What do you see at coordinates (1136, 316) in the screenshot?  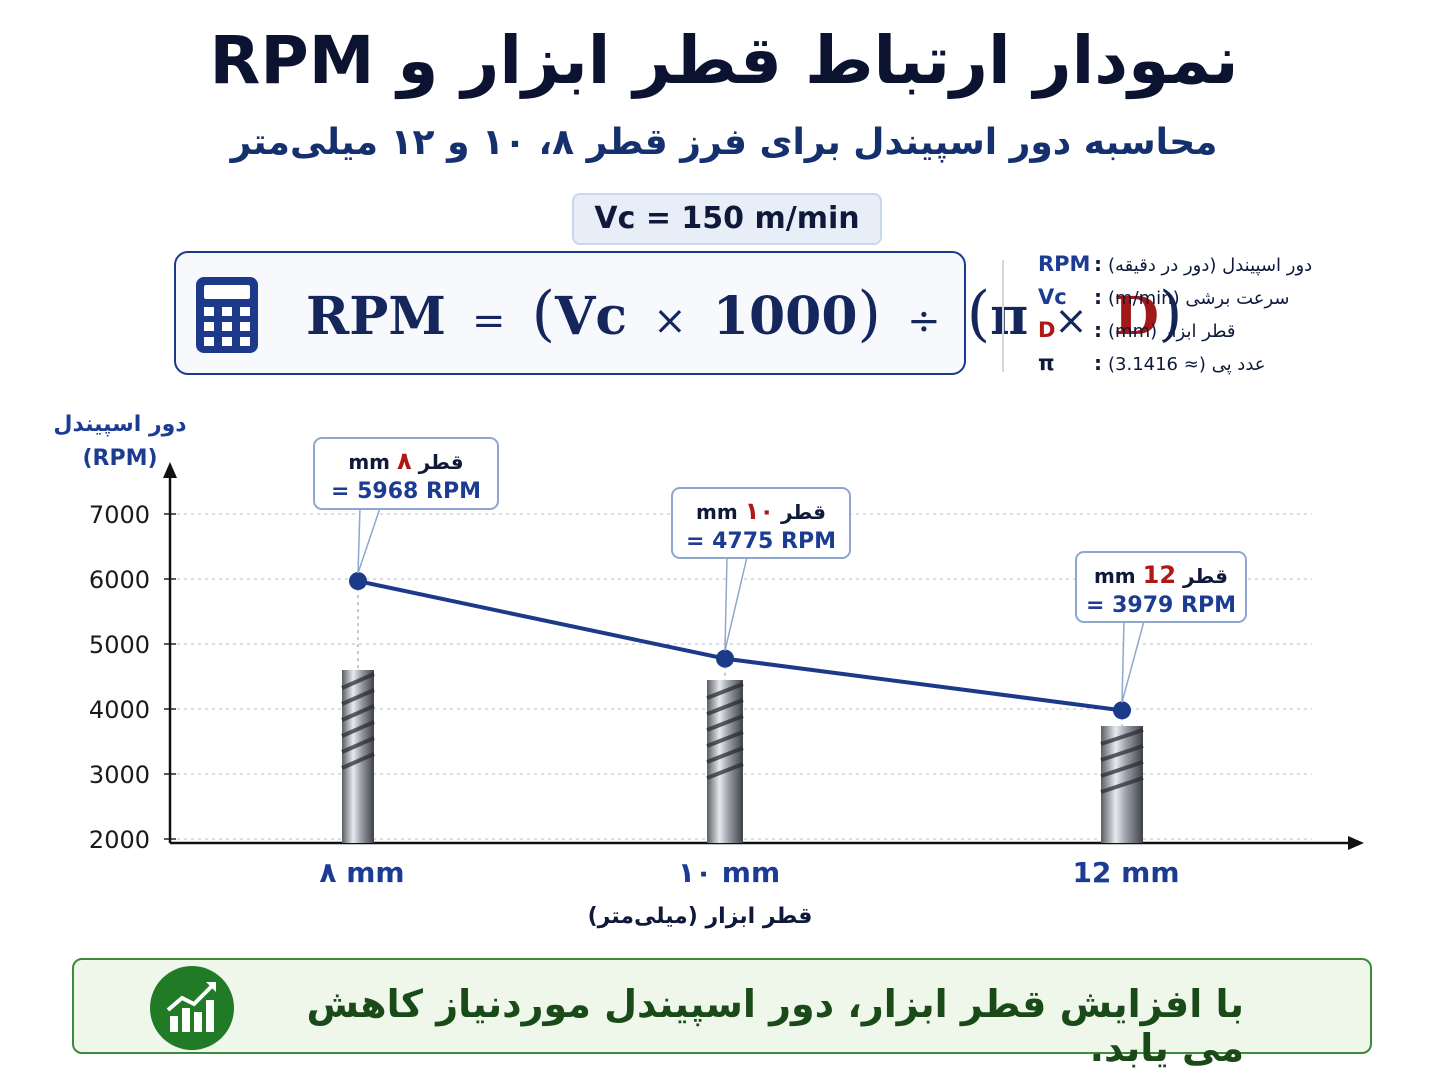 I see `formula-d: D` at bounding box center [1136, 316].